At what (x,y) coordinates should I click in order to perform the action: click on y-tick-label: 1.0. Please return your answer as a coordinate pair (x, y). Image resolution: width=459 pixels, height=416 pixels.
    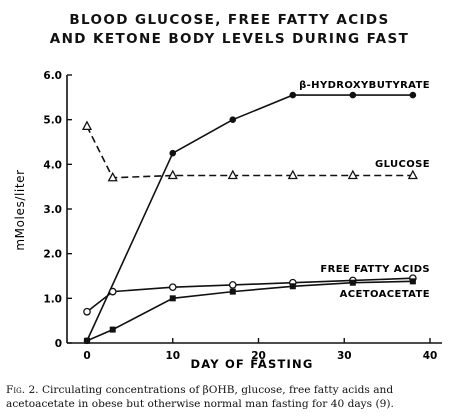
    Looking at the image, I should click on (52, 299).